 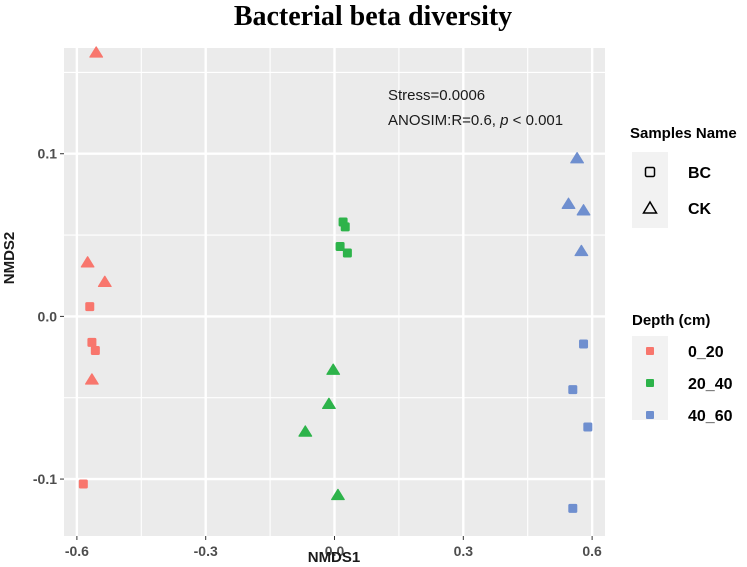 I want to click on x-tick-label: 0.6, so click(x=592, y=551).